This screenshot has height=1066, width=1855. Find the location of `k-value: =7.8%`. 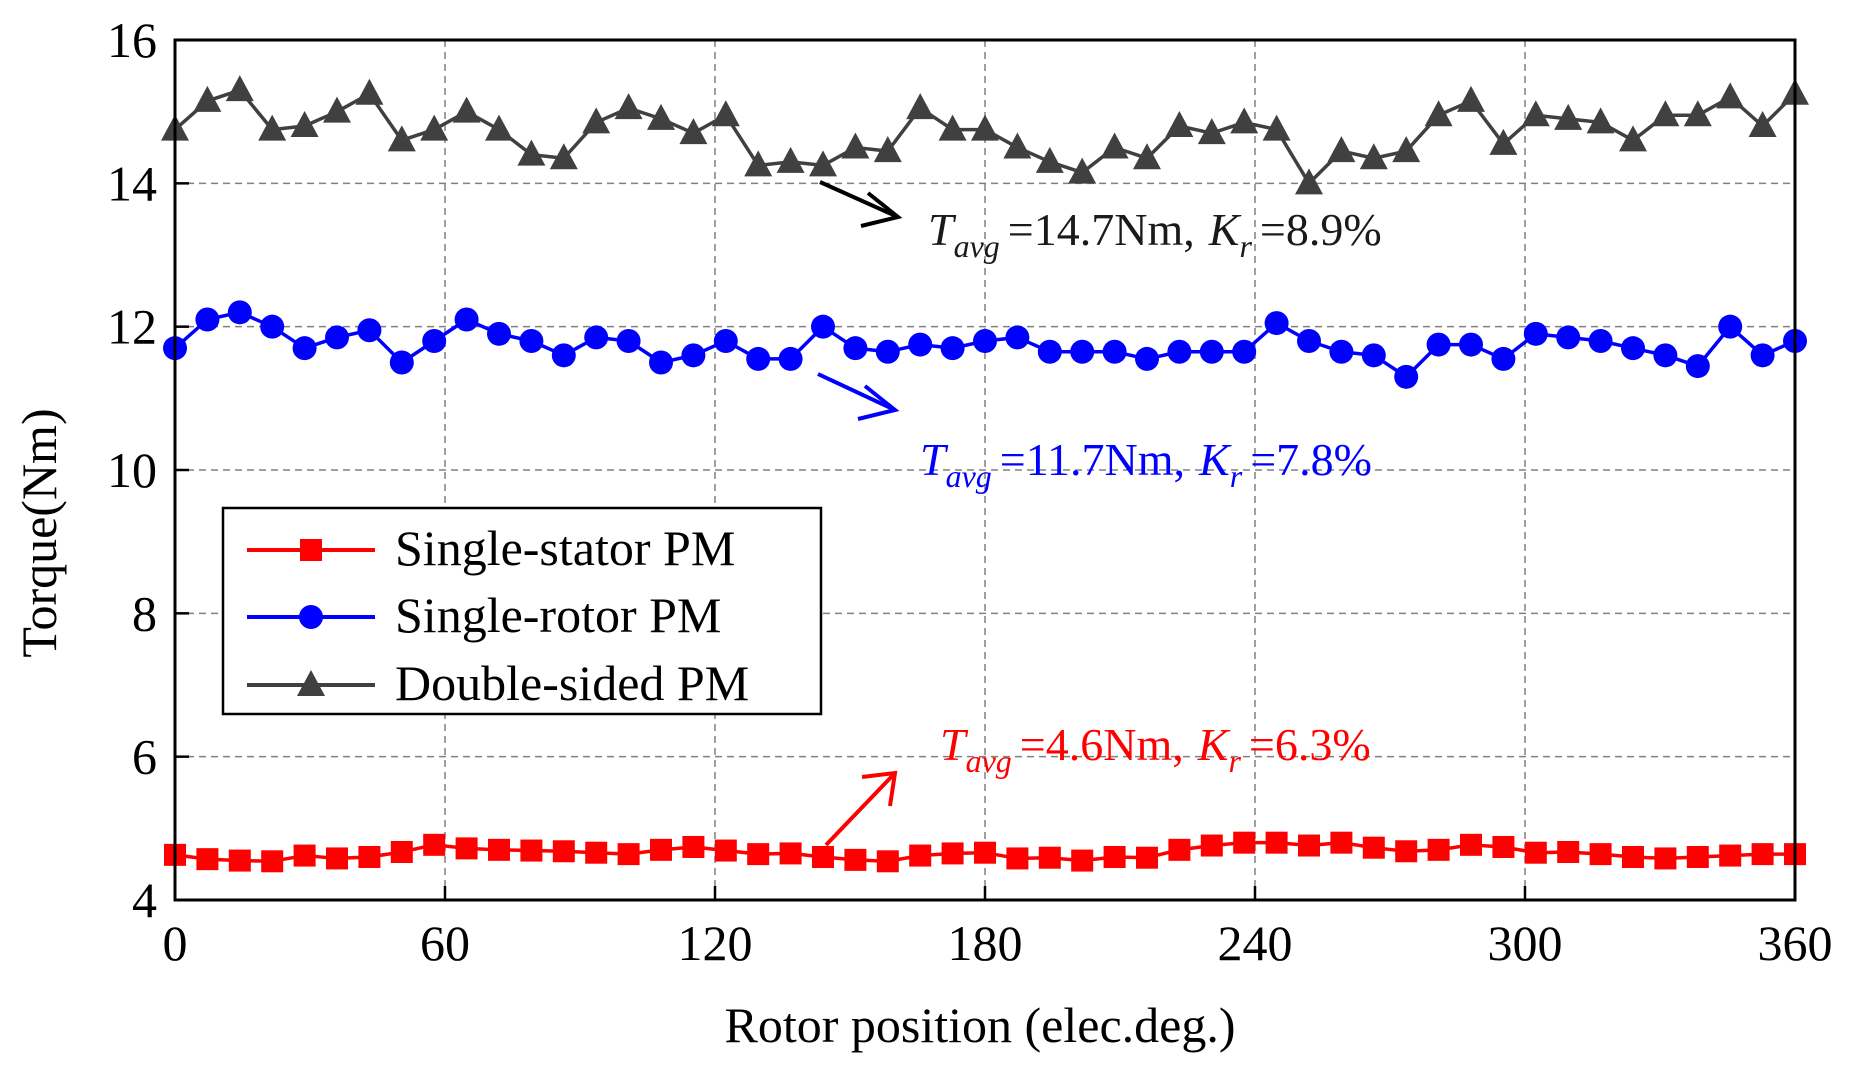

k-value: =7.8% is located at coordinates (1311, 459).